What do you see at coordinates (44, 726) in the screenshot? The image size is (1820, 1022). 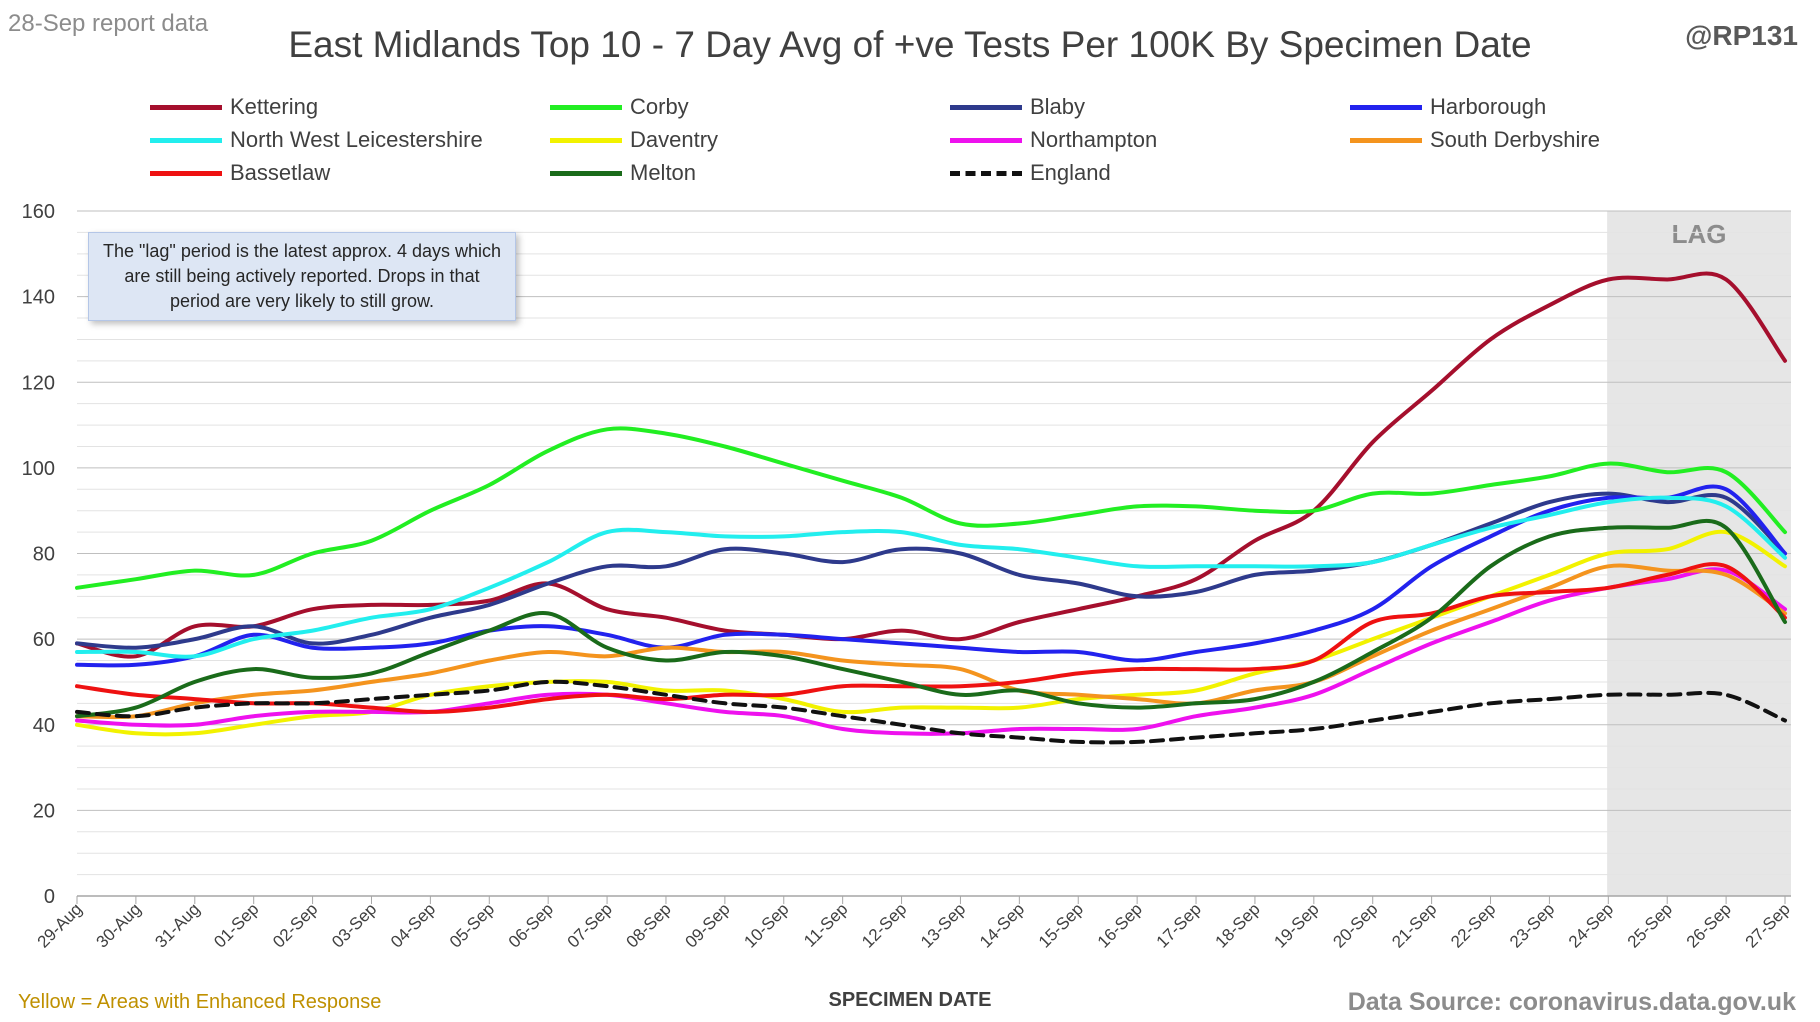 I see `y-tick-label: 40` at bounding box center [44, 726].